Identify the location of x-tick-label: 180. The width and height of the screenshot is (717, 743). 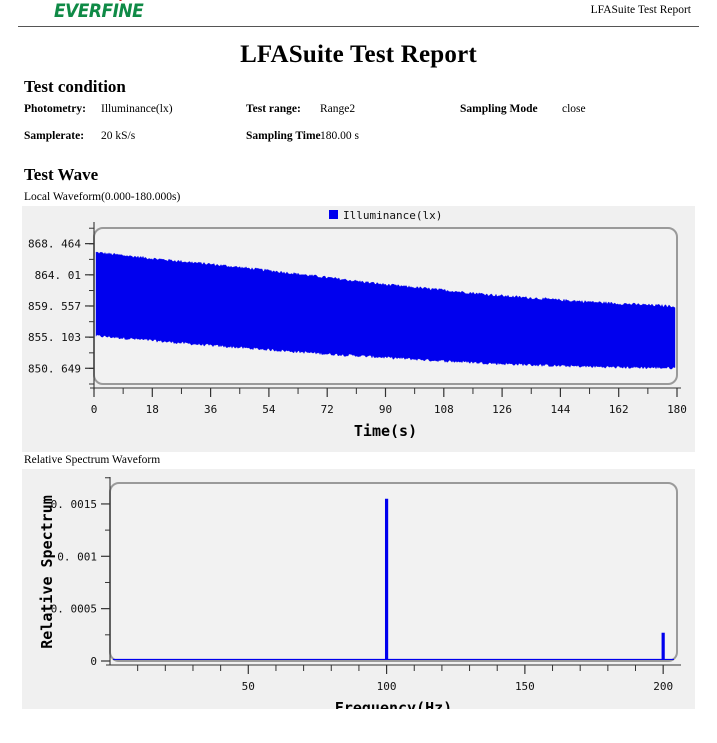
(677, 409).